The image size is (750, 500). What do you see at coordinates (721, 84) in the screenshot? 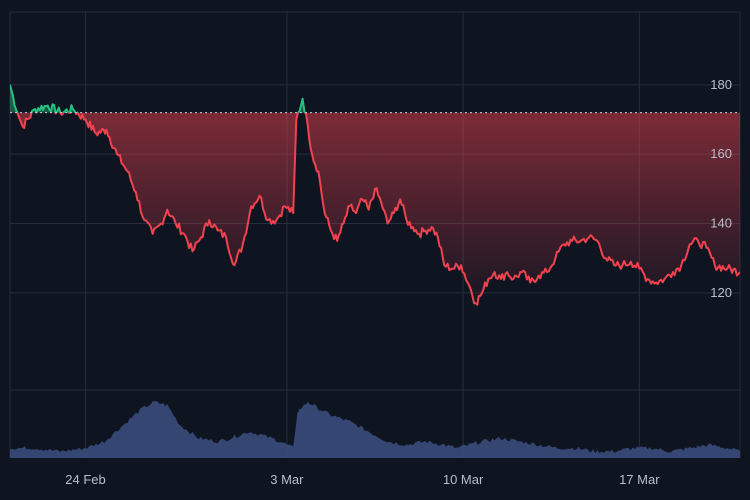
I see `y-tick-label: 180` at bounding box center [721, 84].